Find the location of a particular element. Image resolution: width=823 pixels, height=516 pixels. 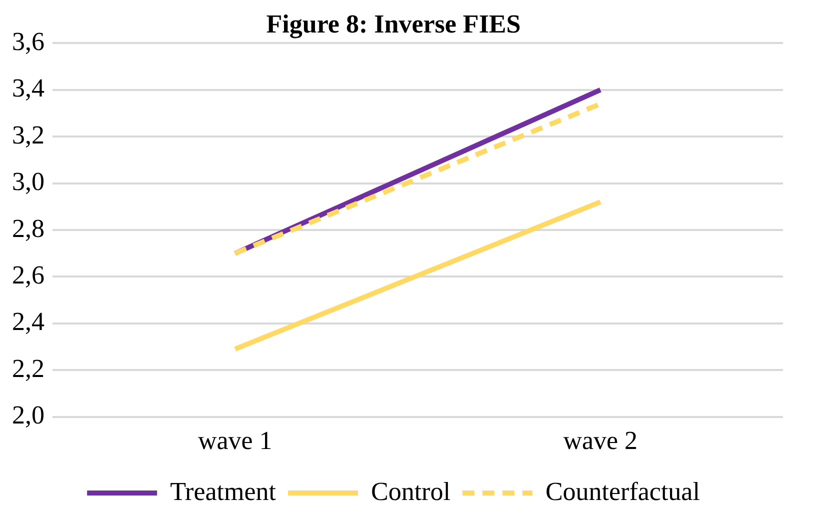

y-tick-label: 2,0 is located at coordinates (28, 415).